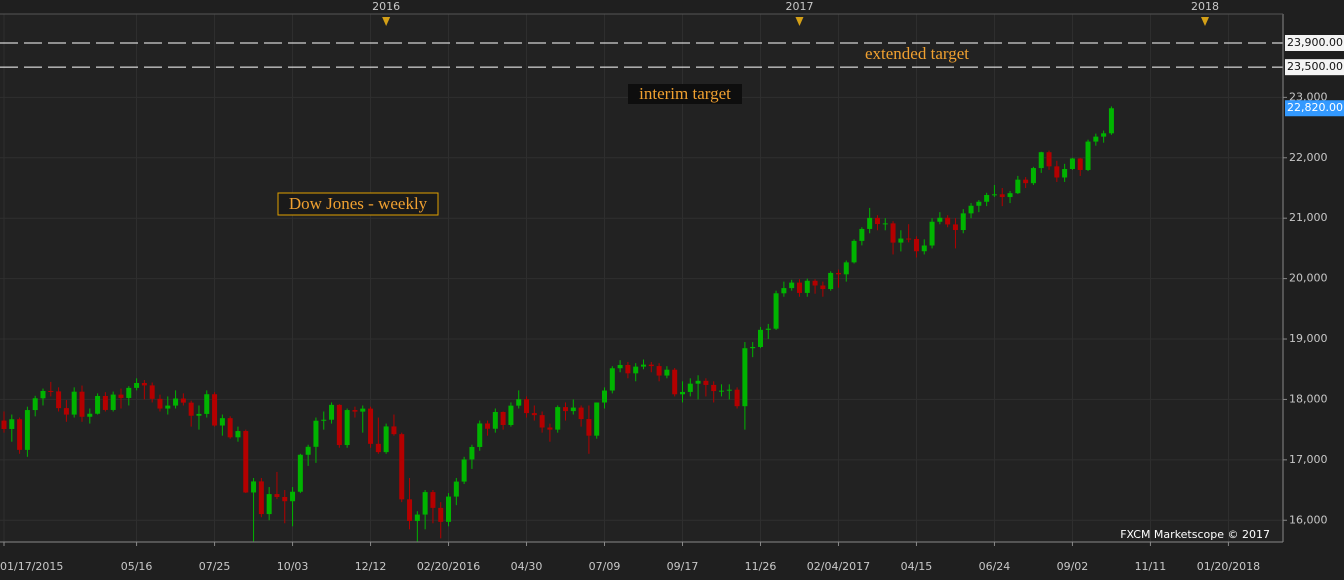 This screenshot has height=580, width=1344. I want to click on x-tick-label: 05/16, so click(137, 566).